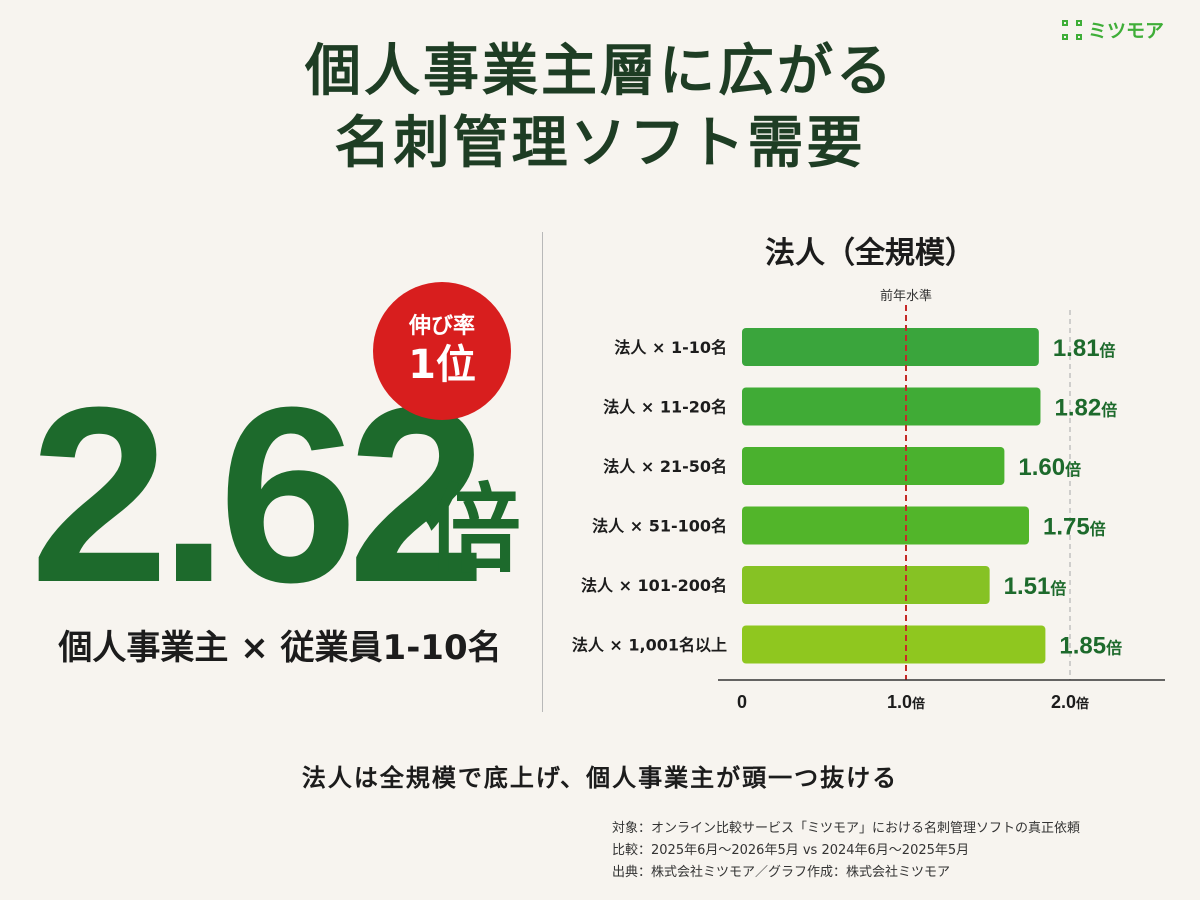 Image resolution: width=1200 pixels, height=900 pixels. What do you see at coordinates (442, 365) in the screenshot?
I see `badge-line-2: 1位` at bounding box center [442, 365].